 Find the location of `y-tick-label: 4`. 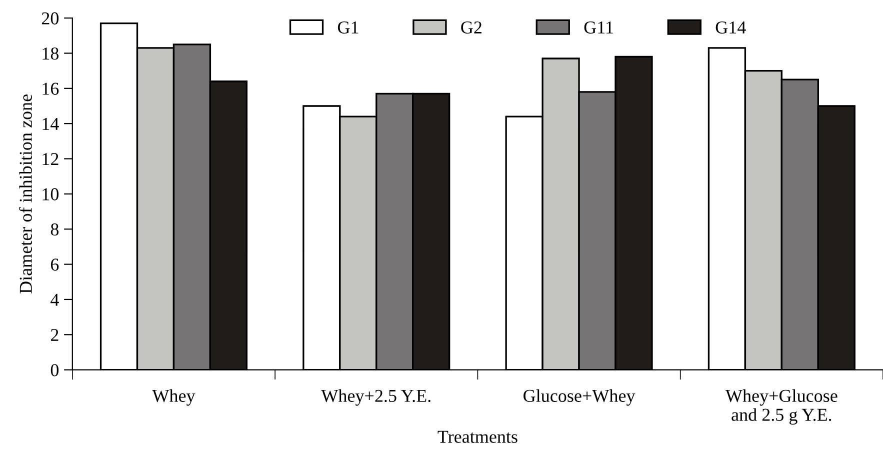

y-tick-label: 4 is located at coordinates (54, 300).